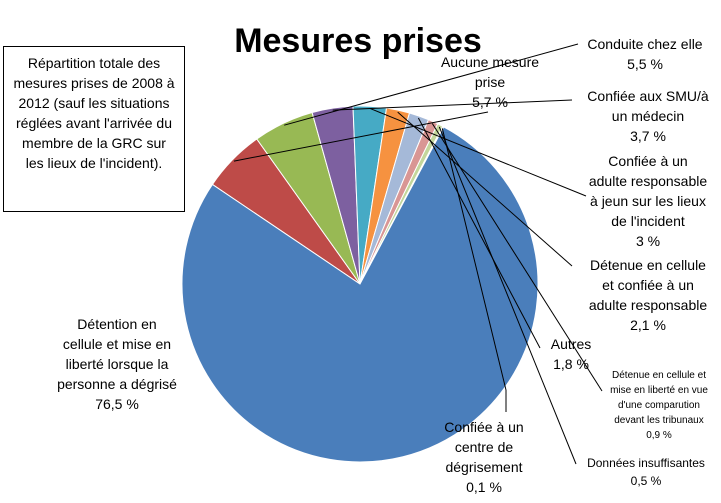 This screenshot has width=721, height=503. Describe the element at coordinates (490, 82) in the screenshot. I see `slice-label: Aucune mesure prise 5,7 %` at that location.